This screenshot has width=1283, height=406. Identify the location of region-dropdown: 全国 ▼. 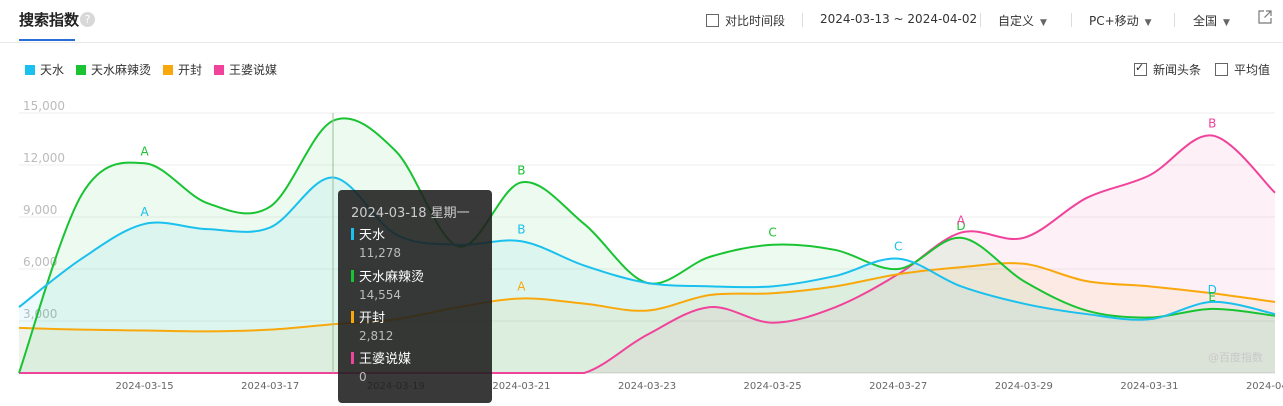
(1211, 20).